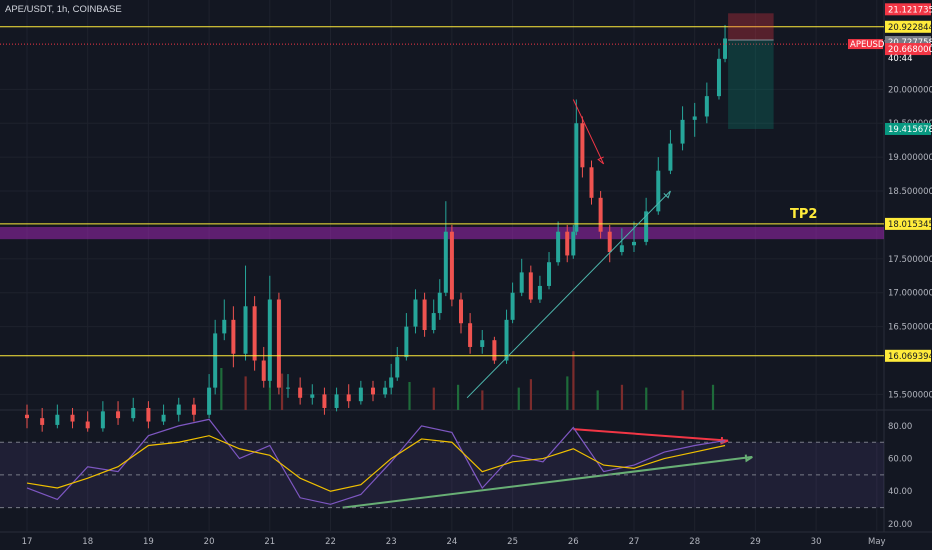  Describe the element at coordinates (391, 542) in the screenshot. I see `time-tick-label: 23` at that location.